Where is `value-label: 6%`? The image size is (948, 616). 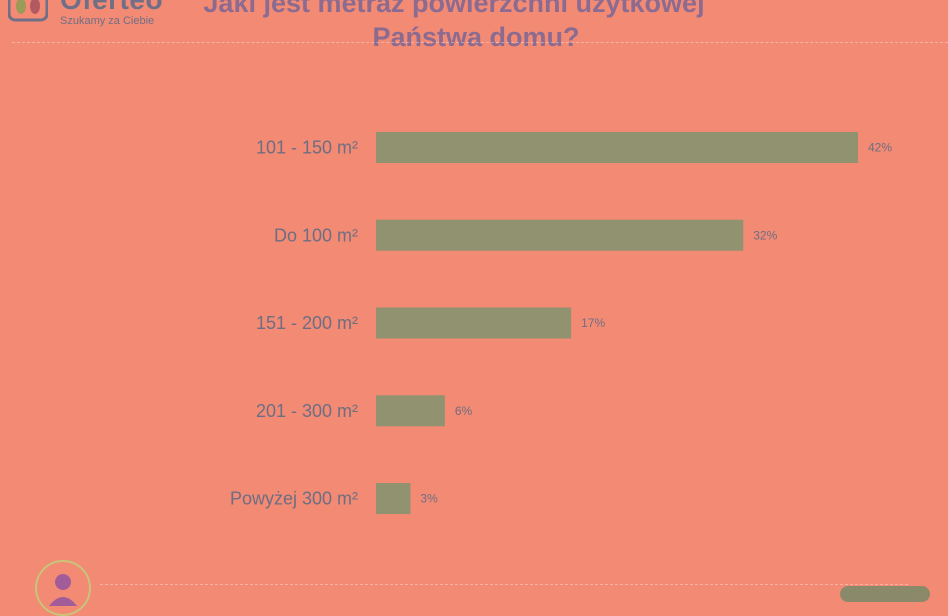
value-label: 6% is located at coordinates (464, 411).